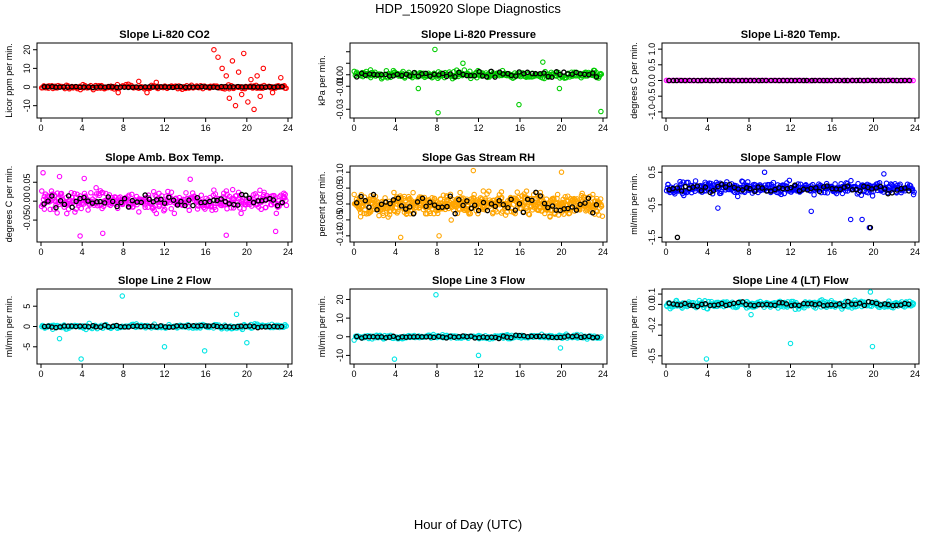 The image size is (936, 540). Describe the element at coordinates (748, 252) in the screenshot. I see `x-tick-label: 8` at that location.